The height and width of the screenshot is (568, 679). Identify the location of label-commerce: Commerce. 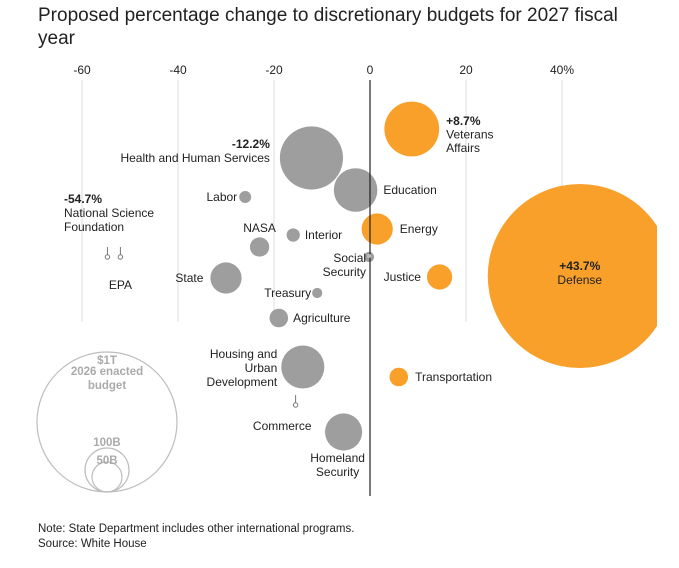
(282, 426).